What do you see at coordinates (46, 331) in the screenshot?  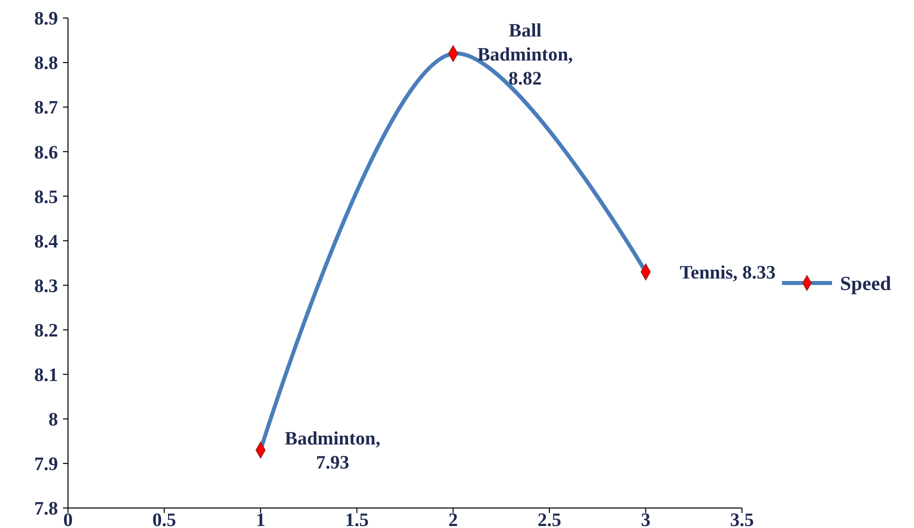 I see `y-tick-label: 8.2` at bounding box center [46, 331].